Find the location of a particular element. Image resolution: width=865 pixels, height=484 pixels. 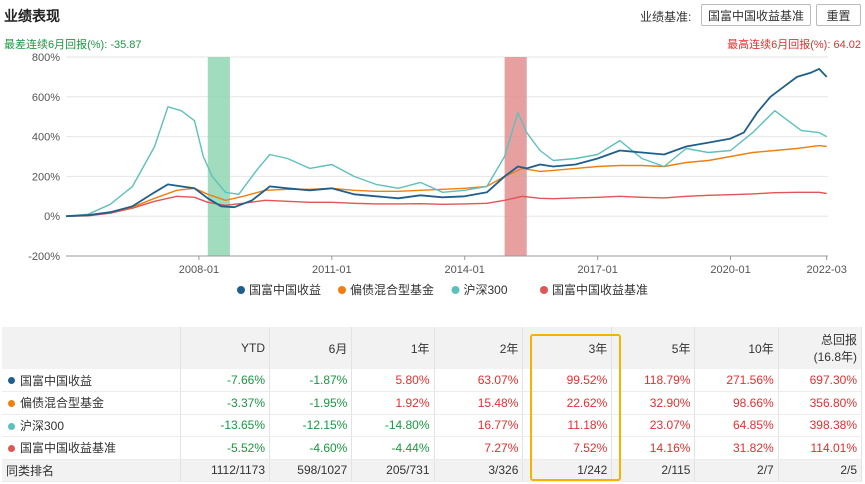

section-title: 业绩表现 is located at coordinates (32, 16).